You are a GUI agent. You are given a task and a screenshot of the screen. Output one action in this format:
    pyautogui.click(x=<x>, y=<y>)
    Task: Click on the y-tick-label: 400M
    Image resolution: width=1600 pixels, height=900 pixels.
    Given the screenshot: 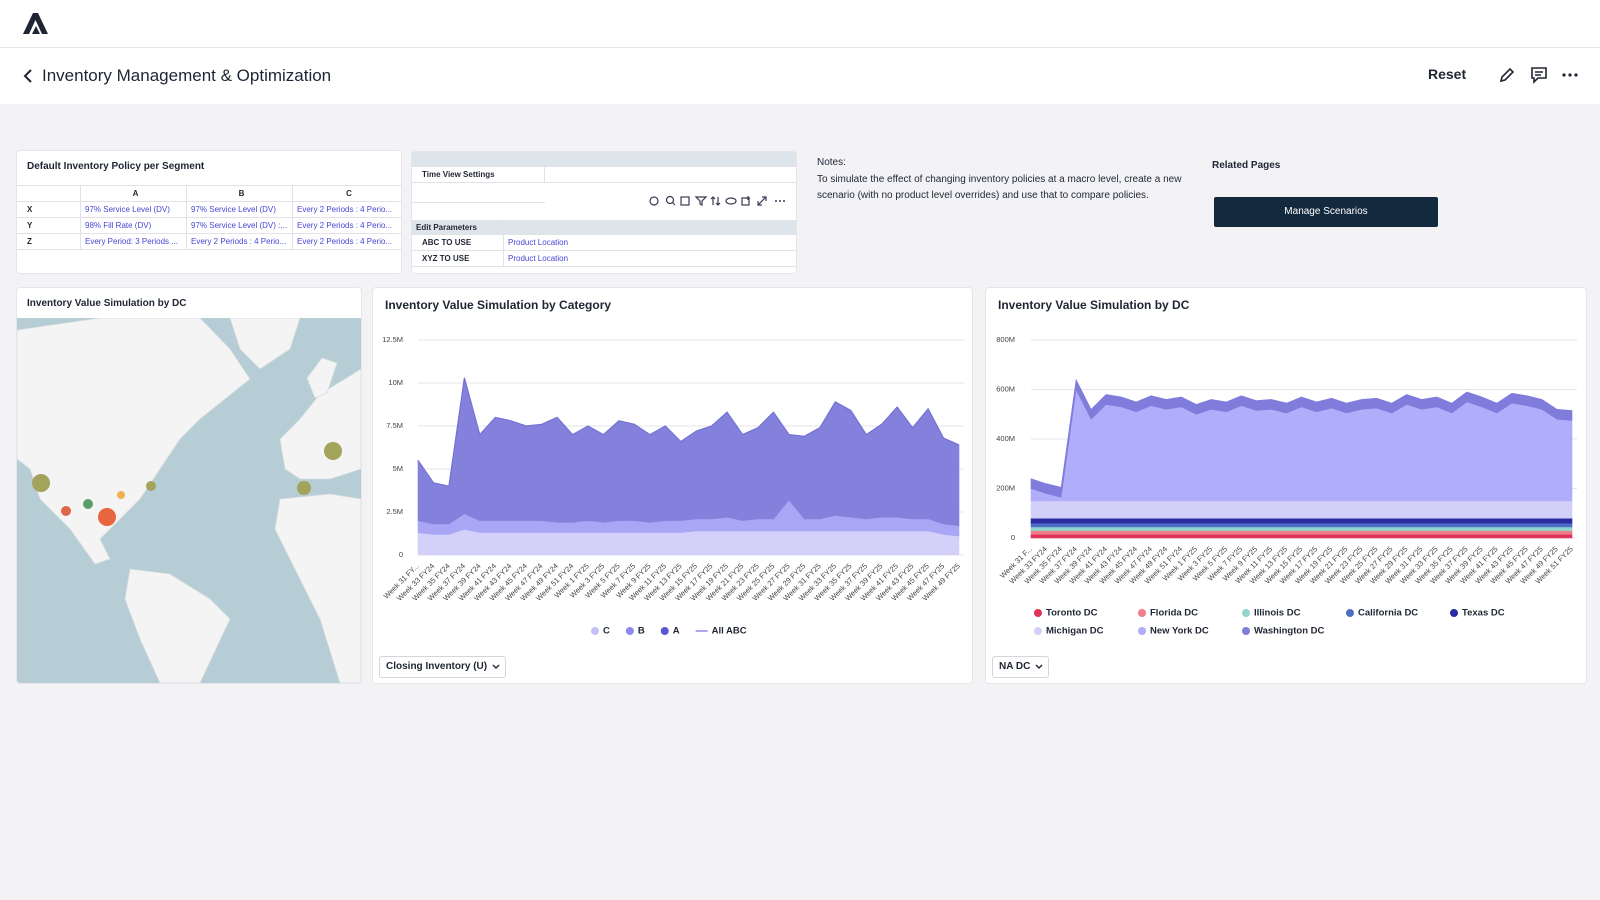 What is the action you would take?
    pyautogui.click(x=1005, y=438)
    